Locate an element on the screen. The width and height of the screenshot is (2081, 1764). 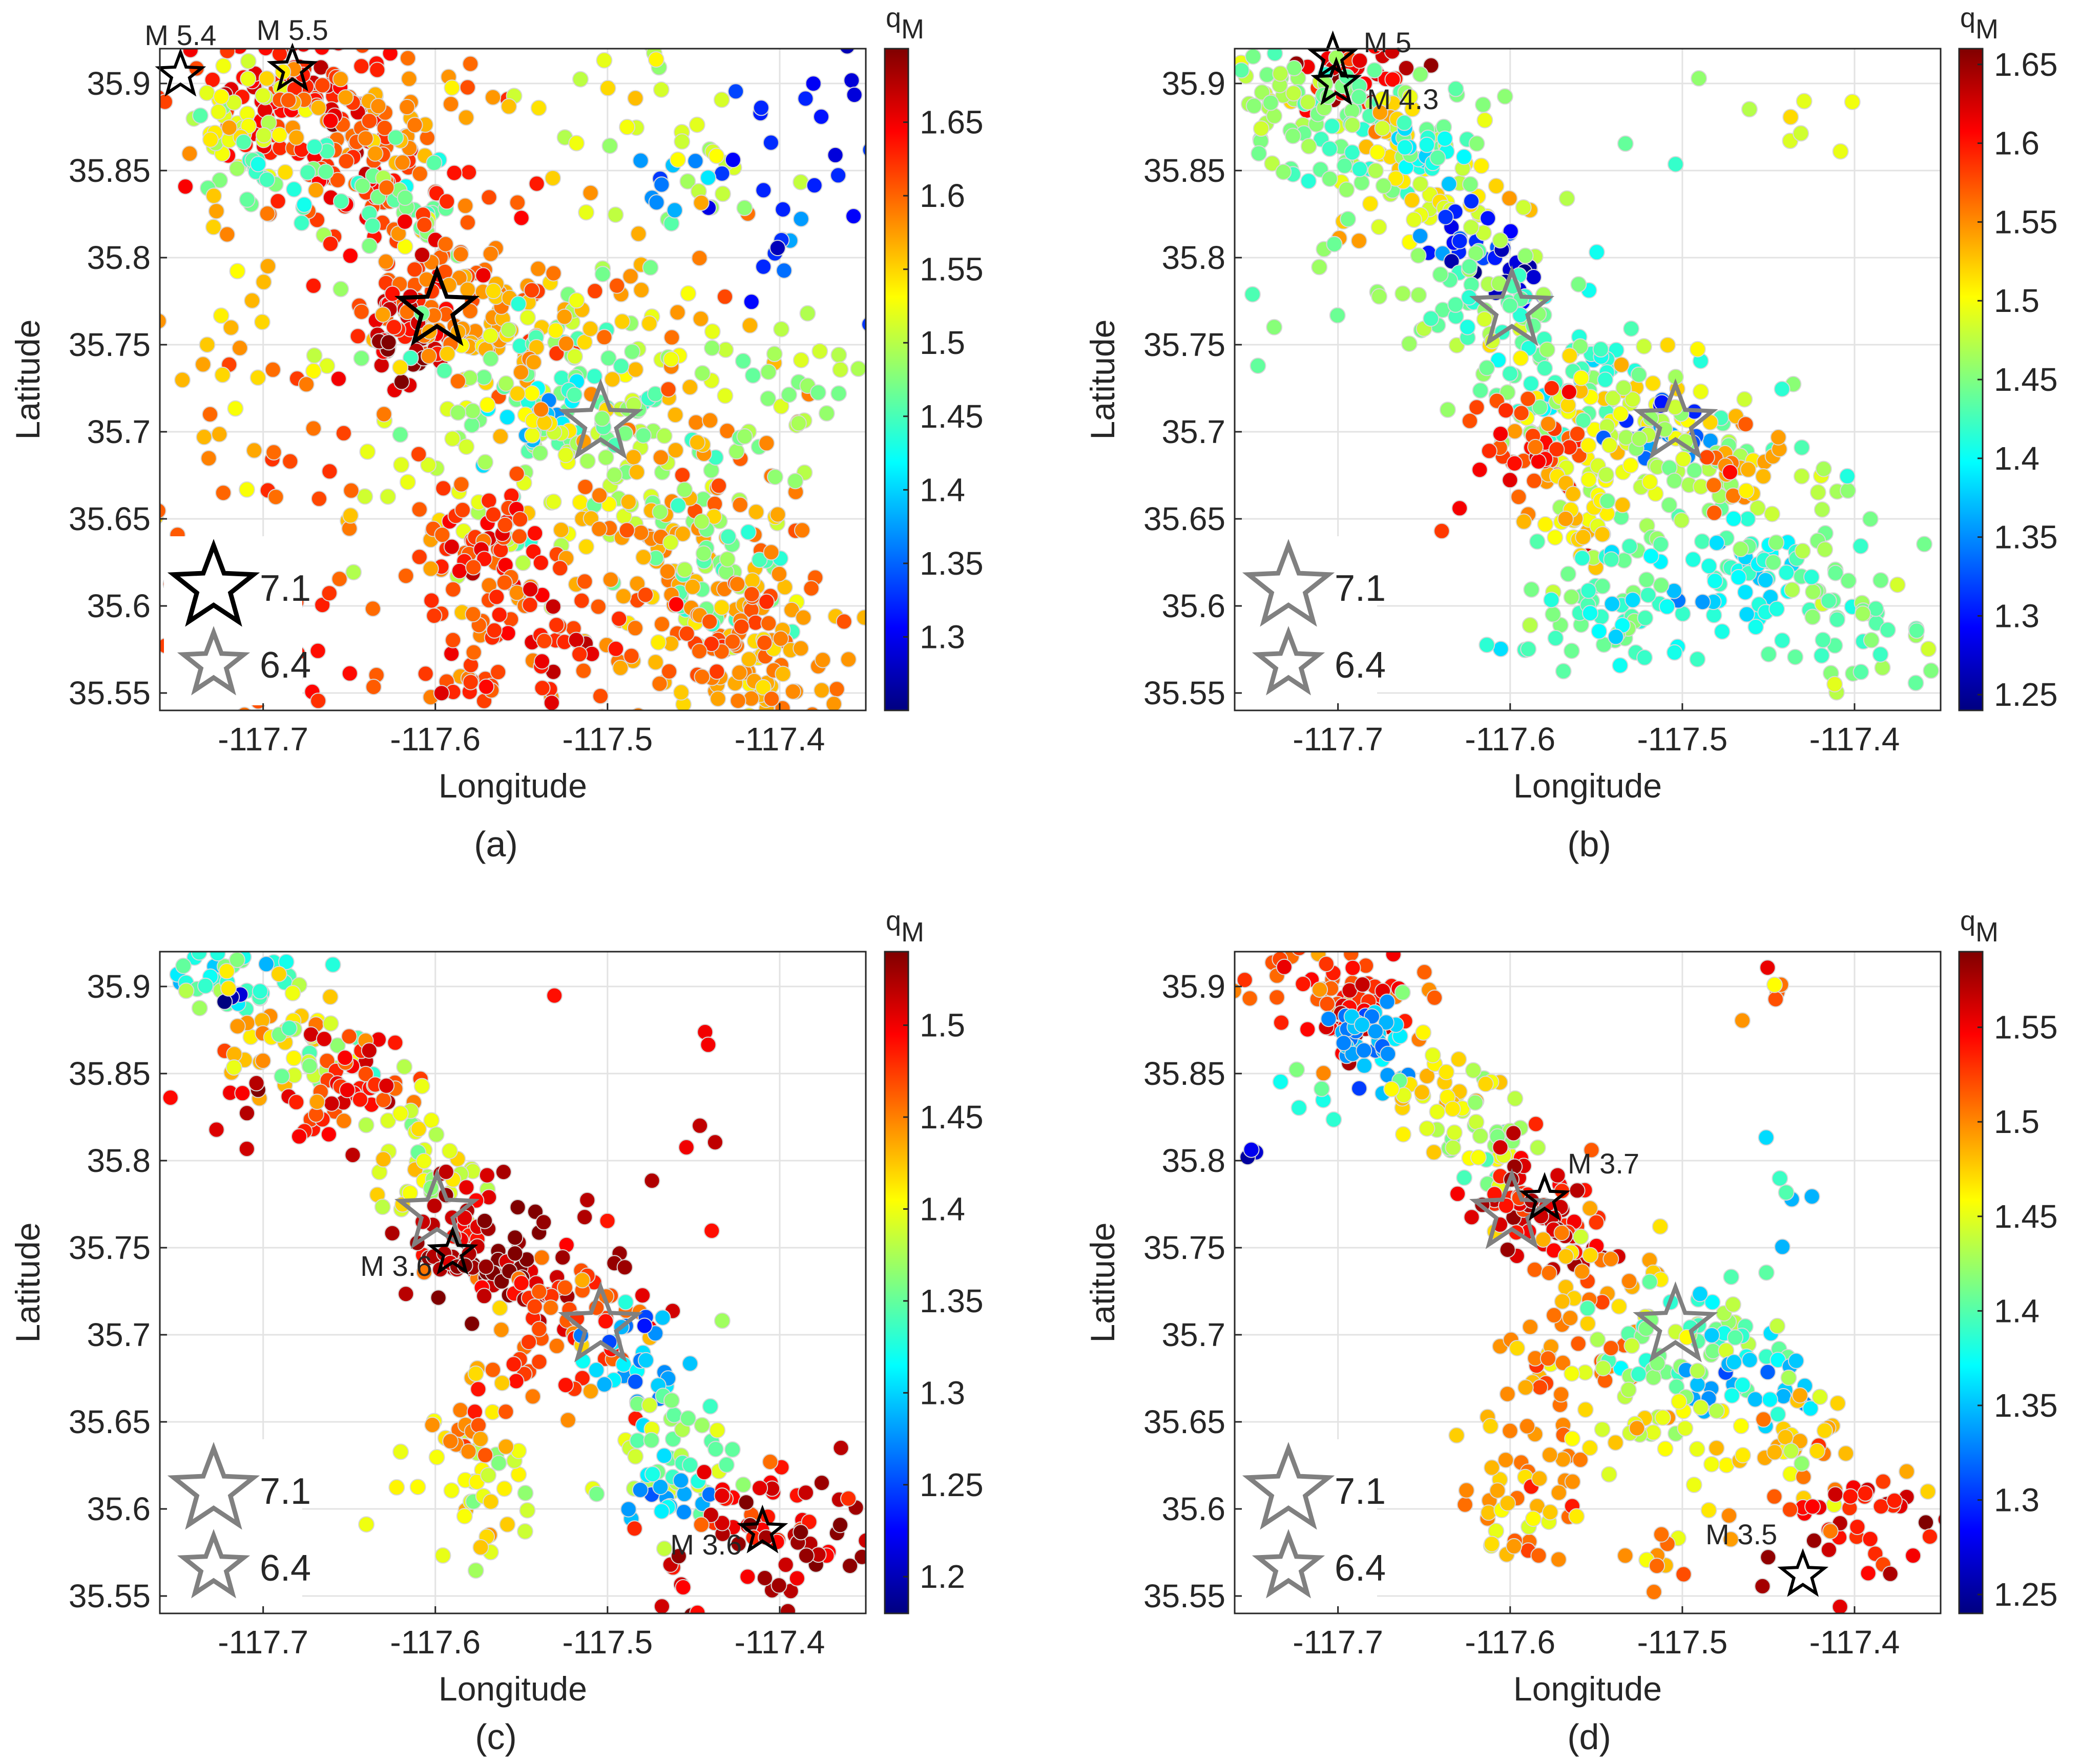
colorbar: 1.3 1.35 1.4 1.45 1.5 1.55 1.6 1.65 q M is located at coordinates (934, 357).